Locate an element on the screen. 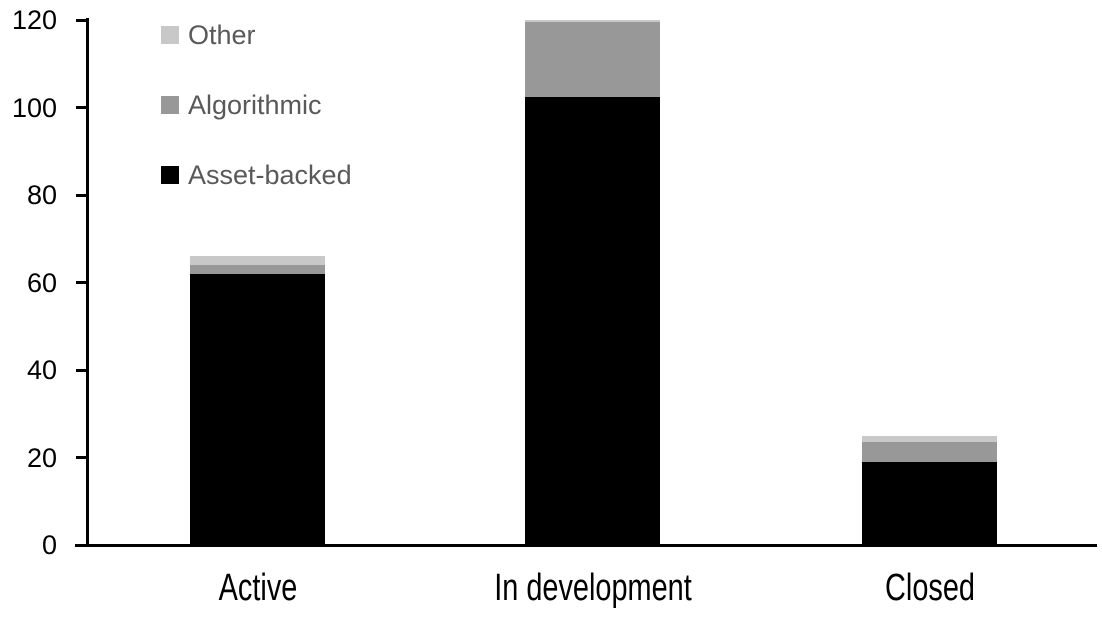  legend-item-algorithmic: Algorithmic is located at coordinates (241, 105).